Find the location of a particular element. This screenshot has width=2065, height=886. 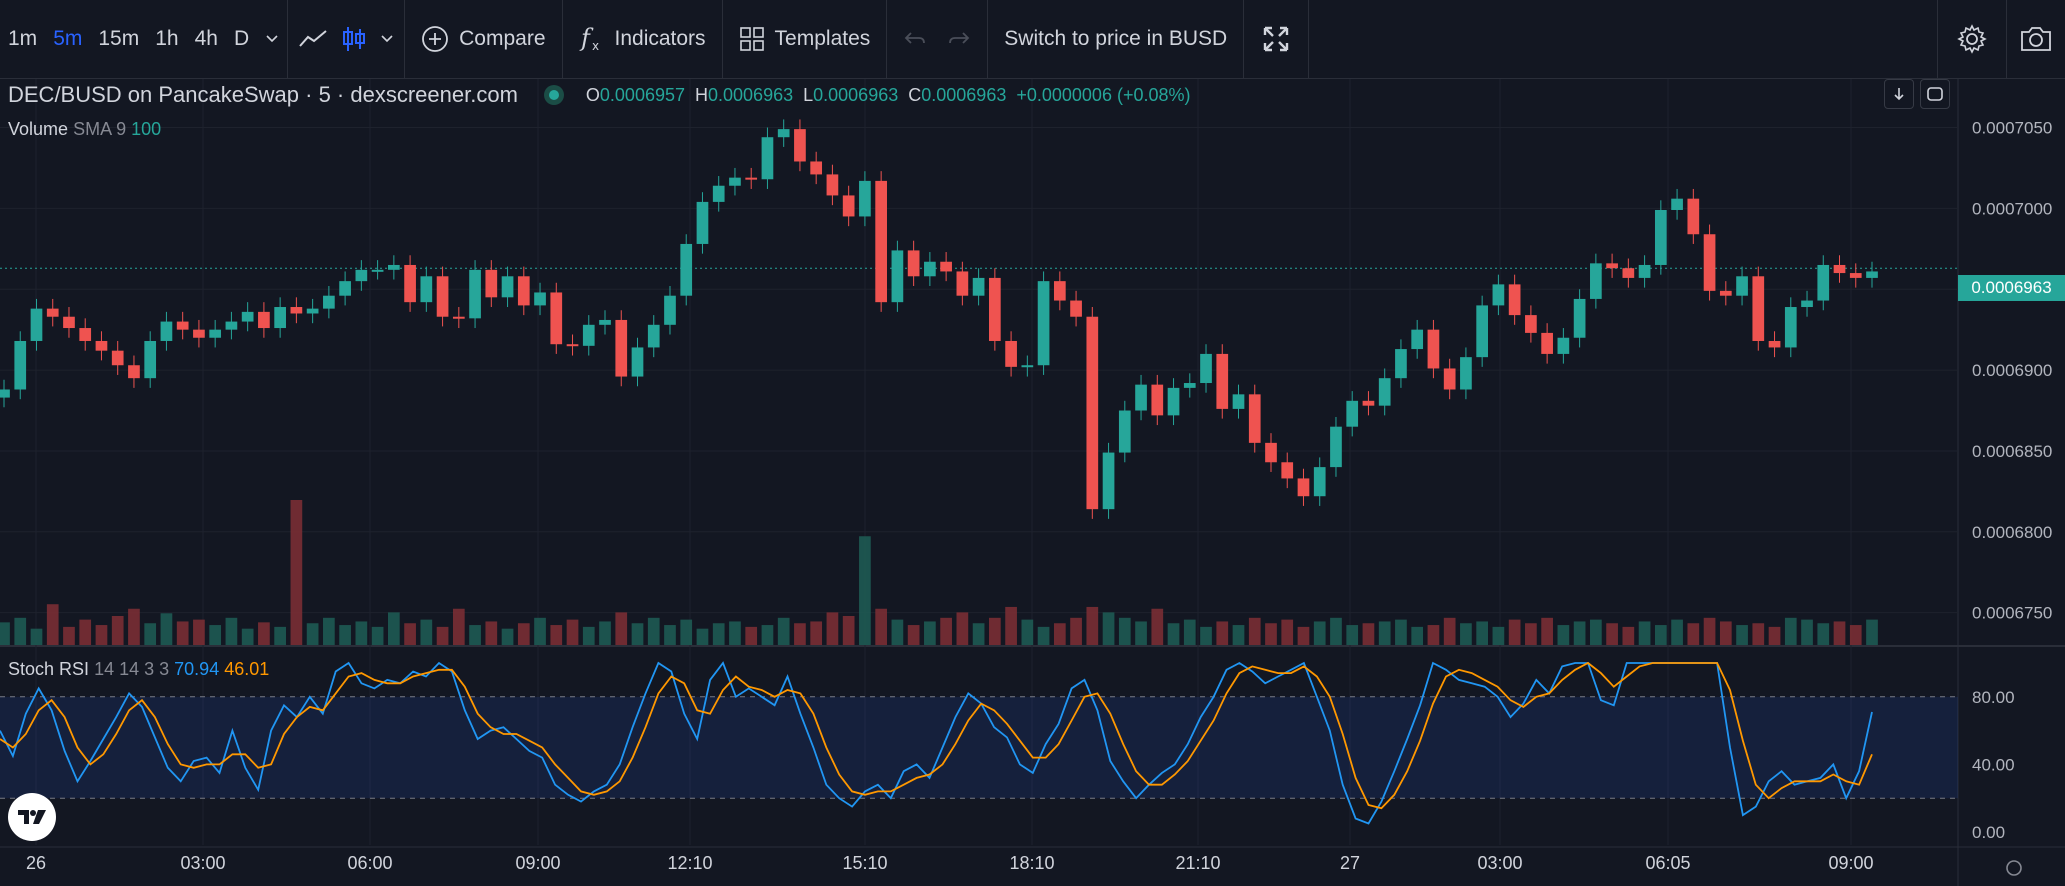

scroll-down-button is located at coordinates (1899, 94).